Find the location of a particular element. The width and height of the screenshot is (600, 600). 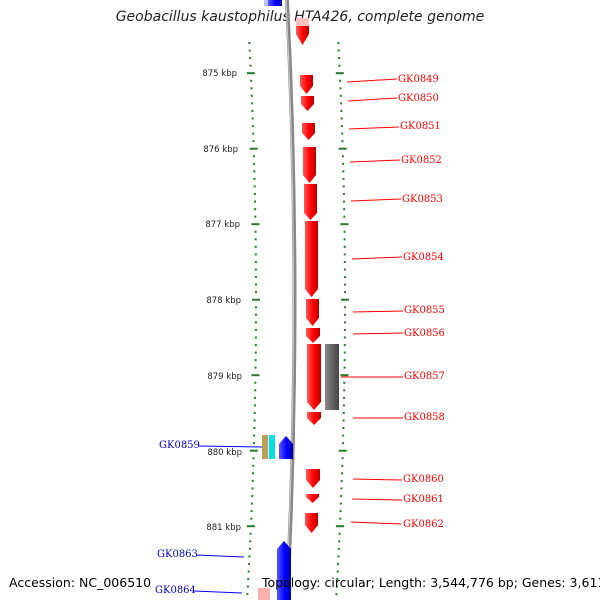

gene-label-gk0862: GK0862 is located at coordinates (423, 524).